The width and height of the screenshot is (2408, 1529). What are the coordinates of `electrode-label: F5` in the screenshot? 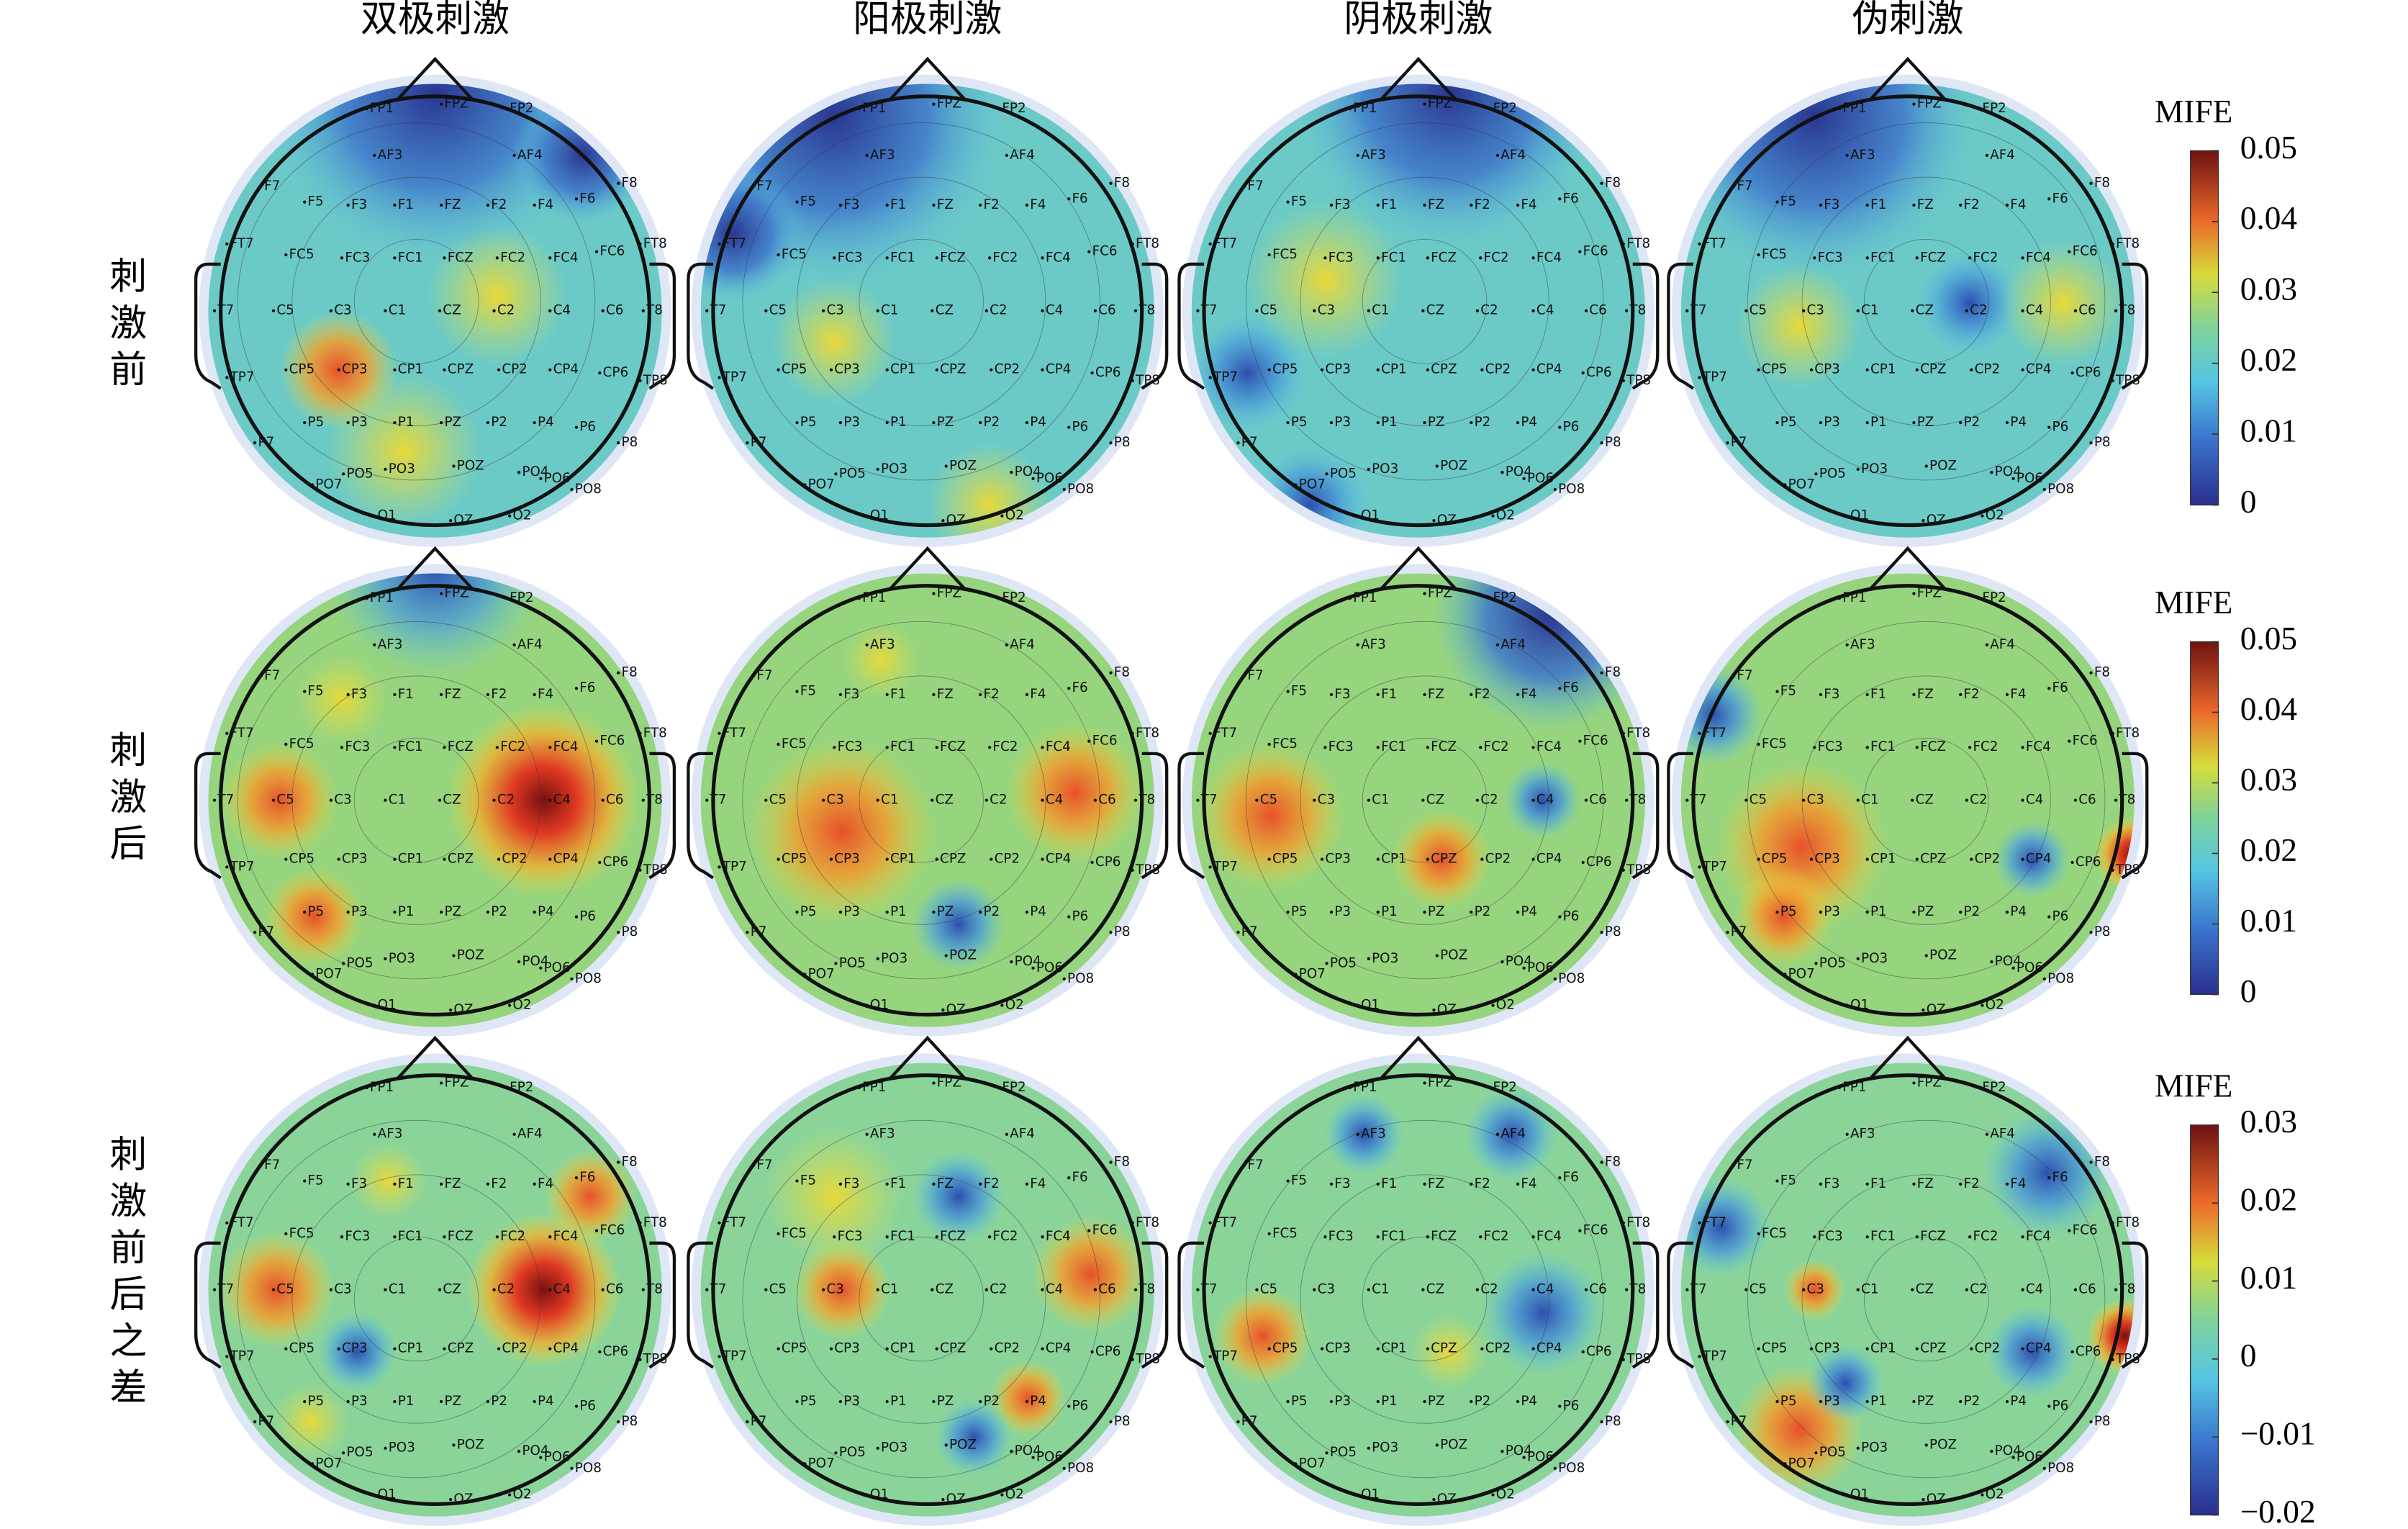 It's located at (1788, 1180).